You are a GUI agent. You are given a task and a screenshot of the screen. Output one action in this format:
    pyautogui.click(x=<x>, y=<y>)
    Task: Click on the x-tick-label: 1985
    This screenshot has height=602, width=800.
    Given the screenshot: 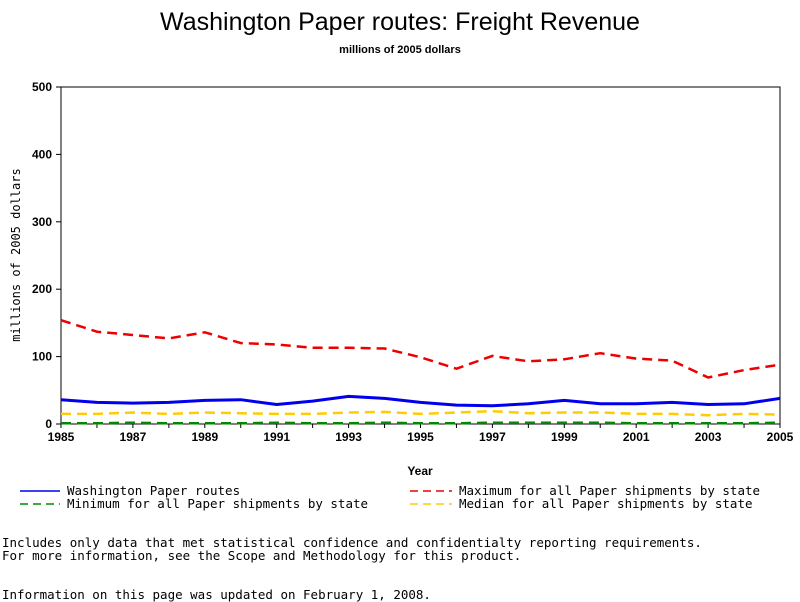 What is the action you would take?
    pyautogui.click(x=61, y=437)
    